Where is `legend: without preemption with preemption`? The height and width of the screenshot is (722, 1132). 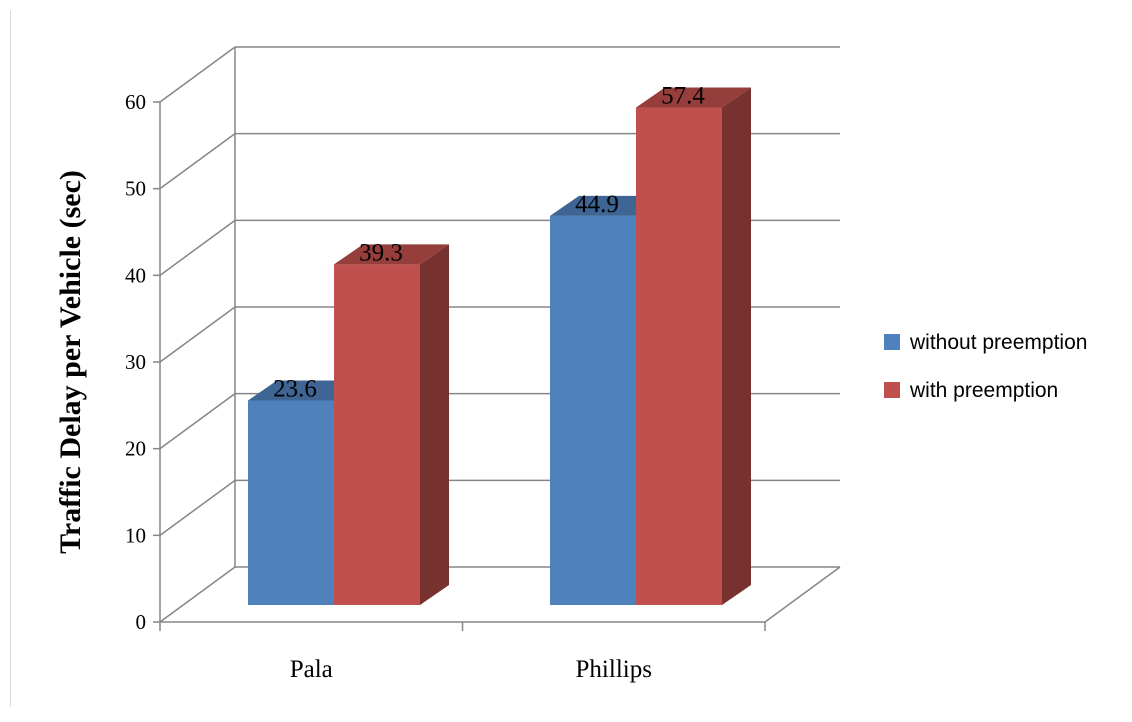 legend: without preemption with preemption is located at coordinates (985, 366).